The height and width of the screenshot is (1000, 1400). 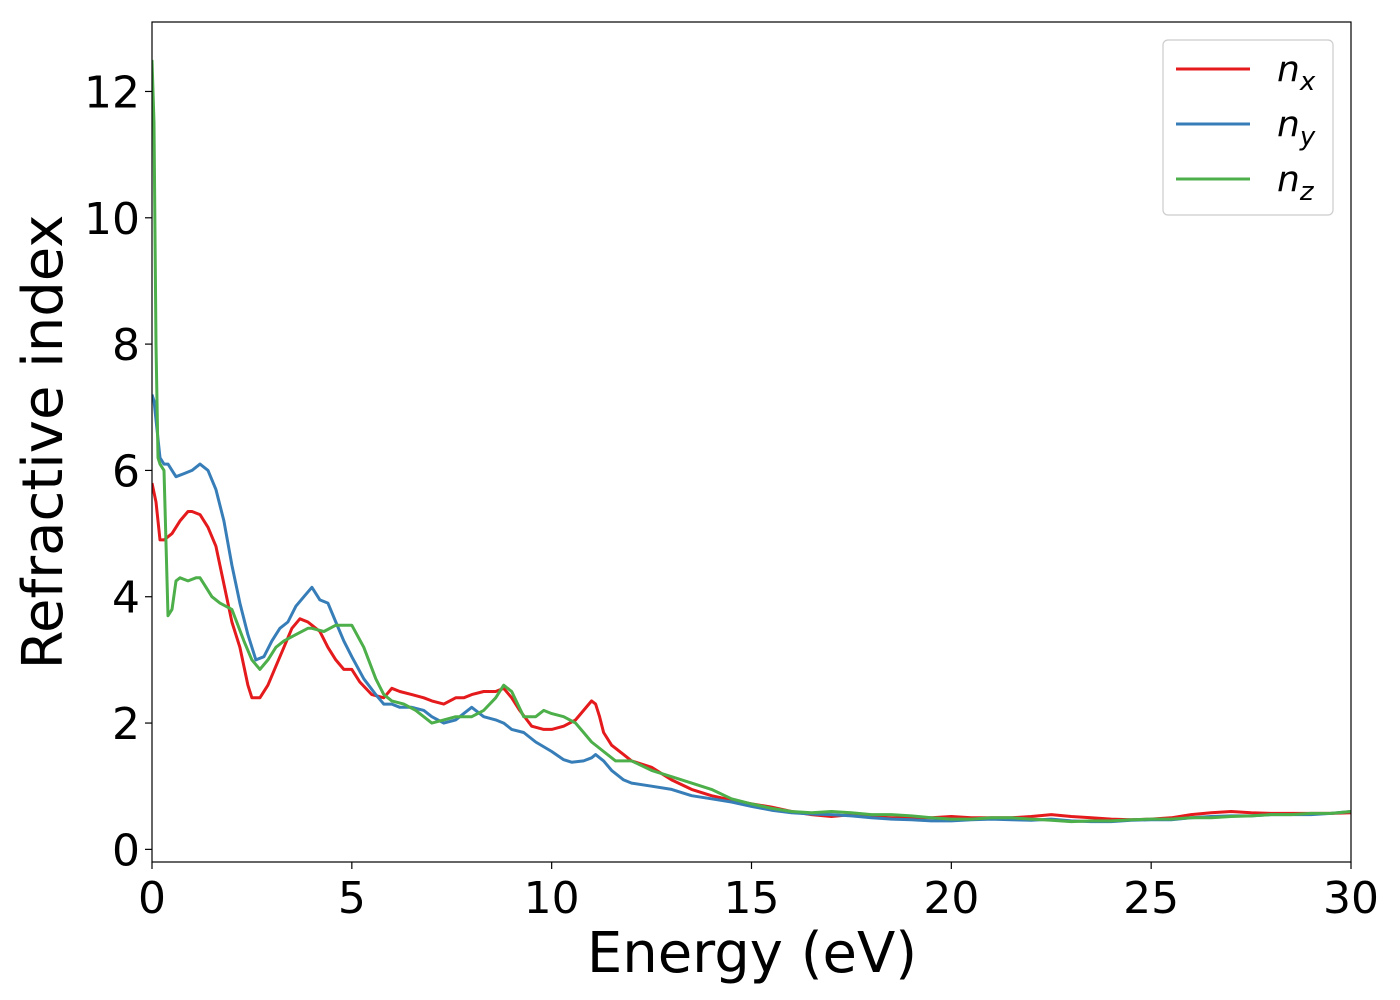 What do you see at coordinates (1296, 73) in the screenshot?
I see `legend-label-nx: nx` at bounding box center [1296, 73].